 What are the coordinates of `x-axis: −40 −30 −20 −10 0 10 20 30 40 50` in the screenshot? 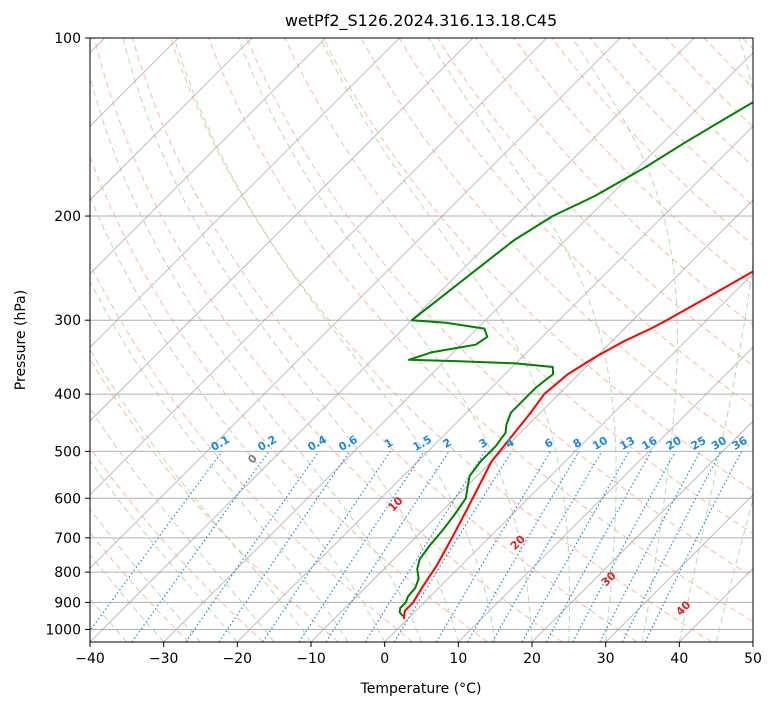 It's located at (418, 654).